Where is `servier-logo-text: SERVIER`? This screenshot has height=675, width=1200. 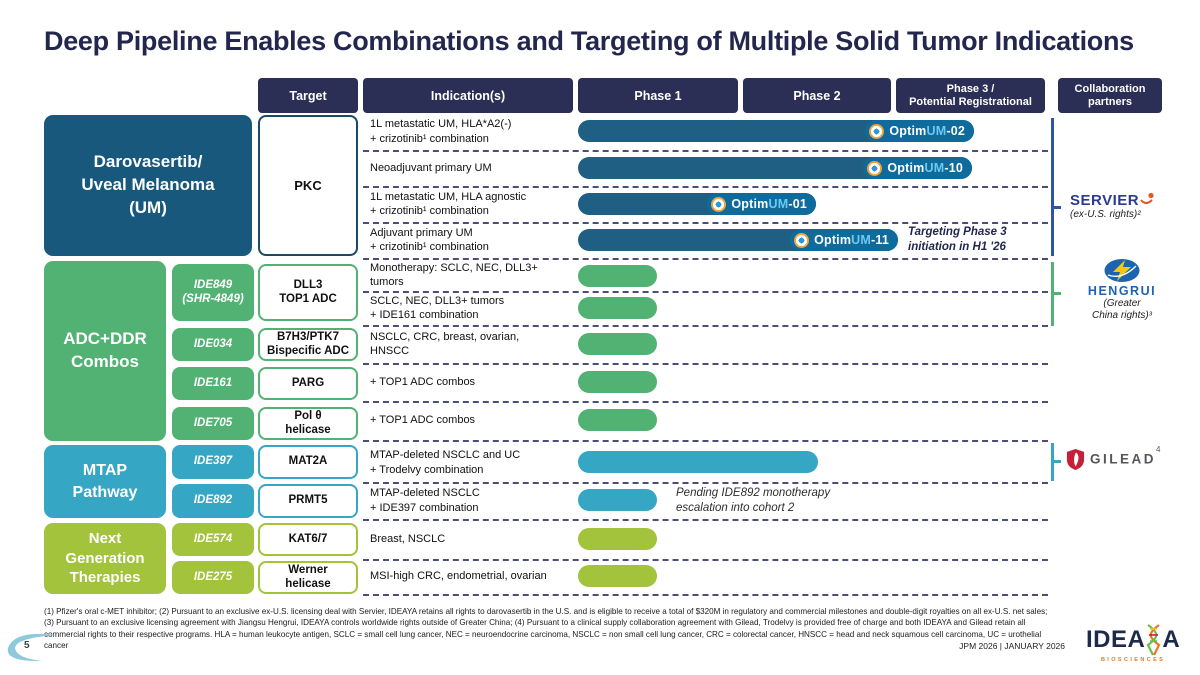
servier-logo-text: SERVIER is located at coordinates (1105, 200).